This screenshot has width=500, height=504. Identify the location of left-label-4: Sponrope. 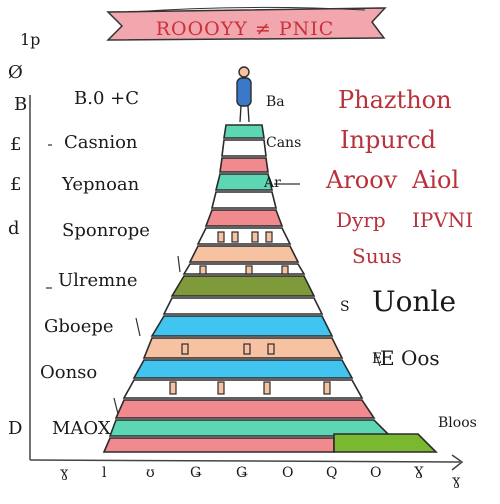
(106, 230).